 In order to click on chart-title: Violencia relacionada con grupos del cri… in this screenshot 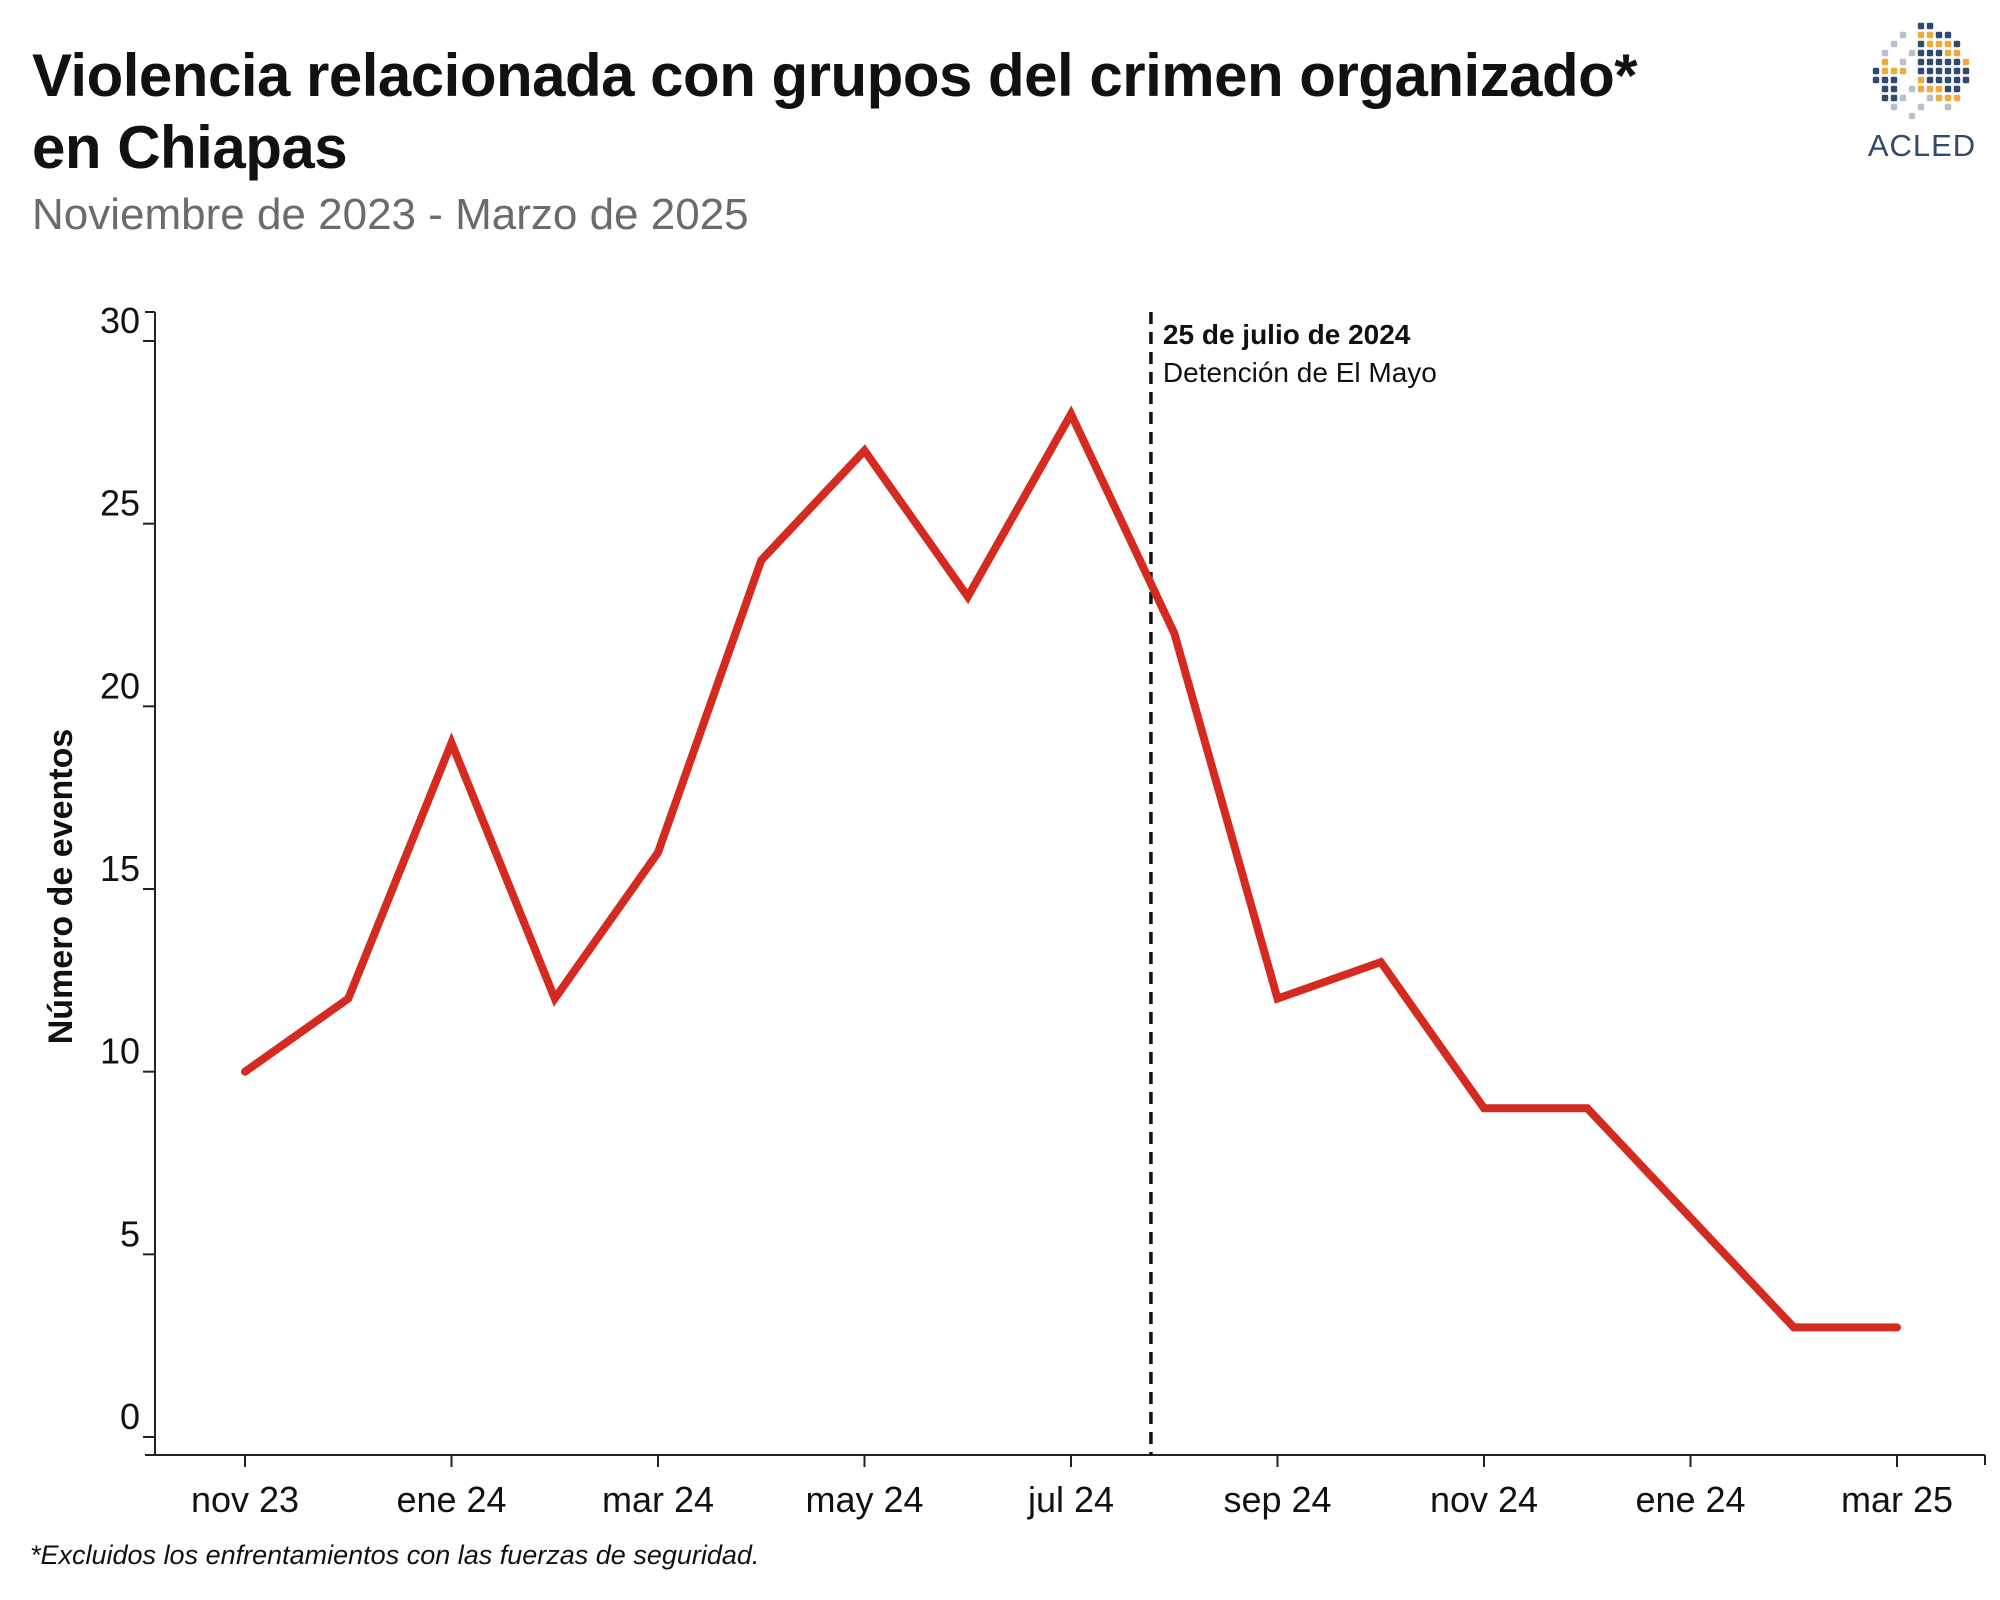, I will do `click(912, 112)`.